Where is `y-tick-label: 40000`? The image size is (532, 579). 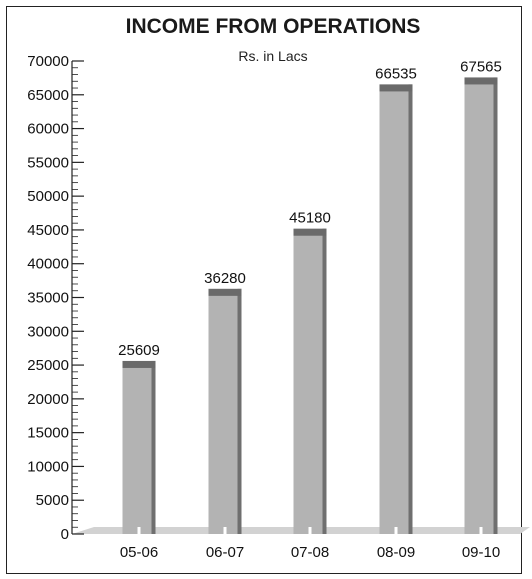 y-tick-label: 40000 is located at coordinates (48, 264).